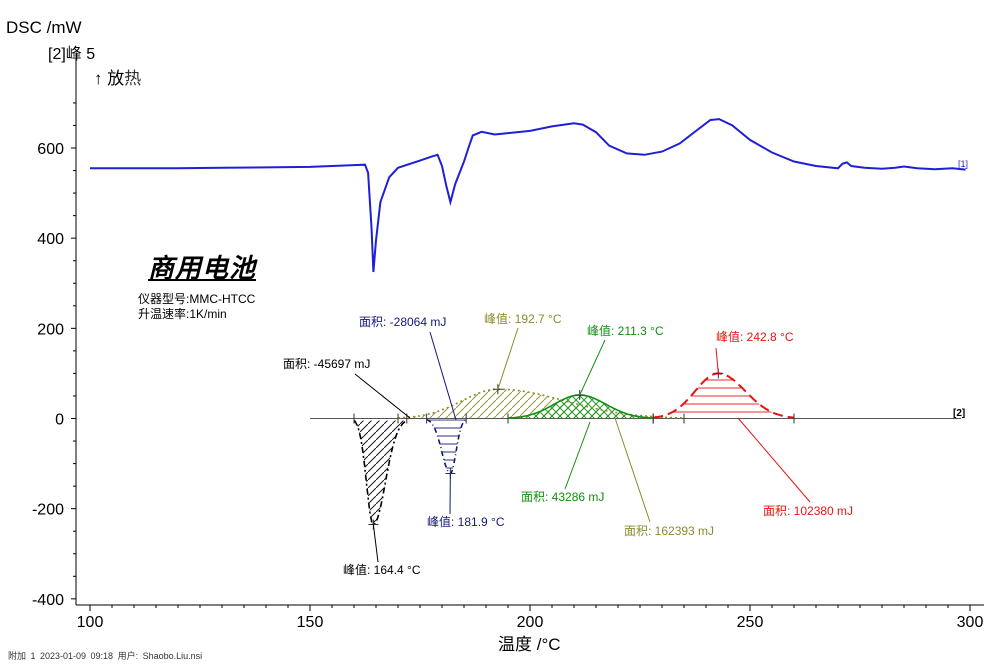  What do you see at coordinates (48, 510) in the screenshot?
I see `y-tick-label: -200` at bounding box center [48, 510].